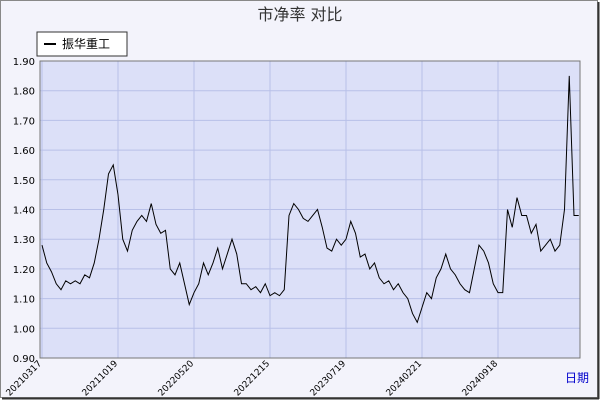  What do you see at coordinates (24, 151) in the screenshot?
I see `y-tick-label: 1.60` at bounding box center [24, 151].